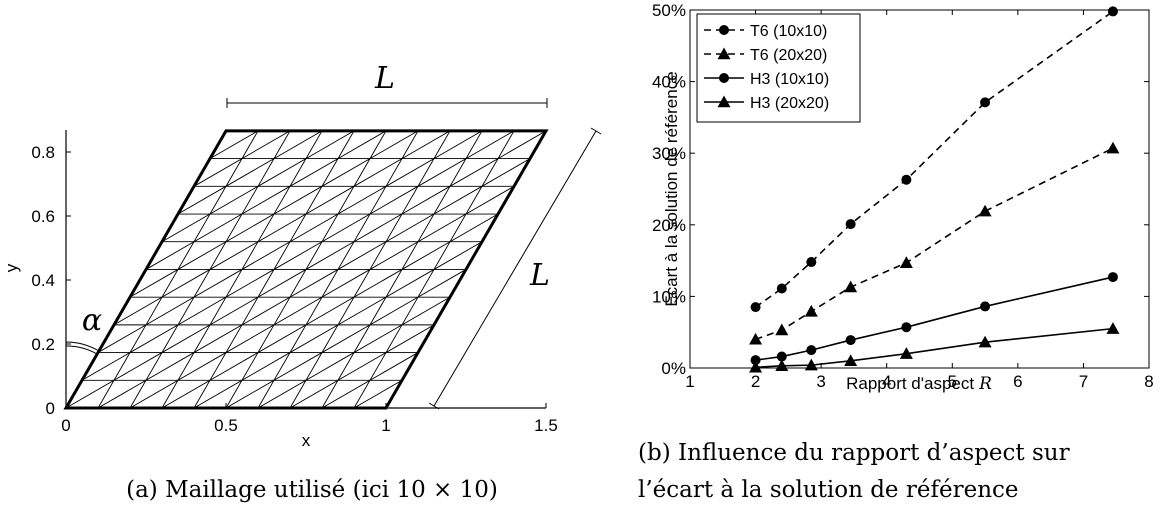  What do you see at coordinates (671, 188) in the screenshot?
I see `chart-y-axis-label: Ecart à la solution de référence` at bounding box center [671, 188].